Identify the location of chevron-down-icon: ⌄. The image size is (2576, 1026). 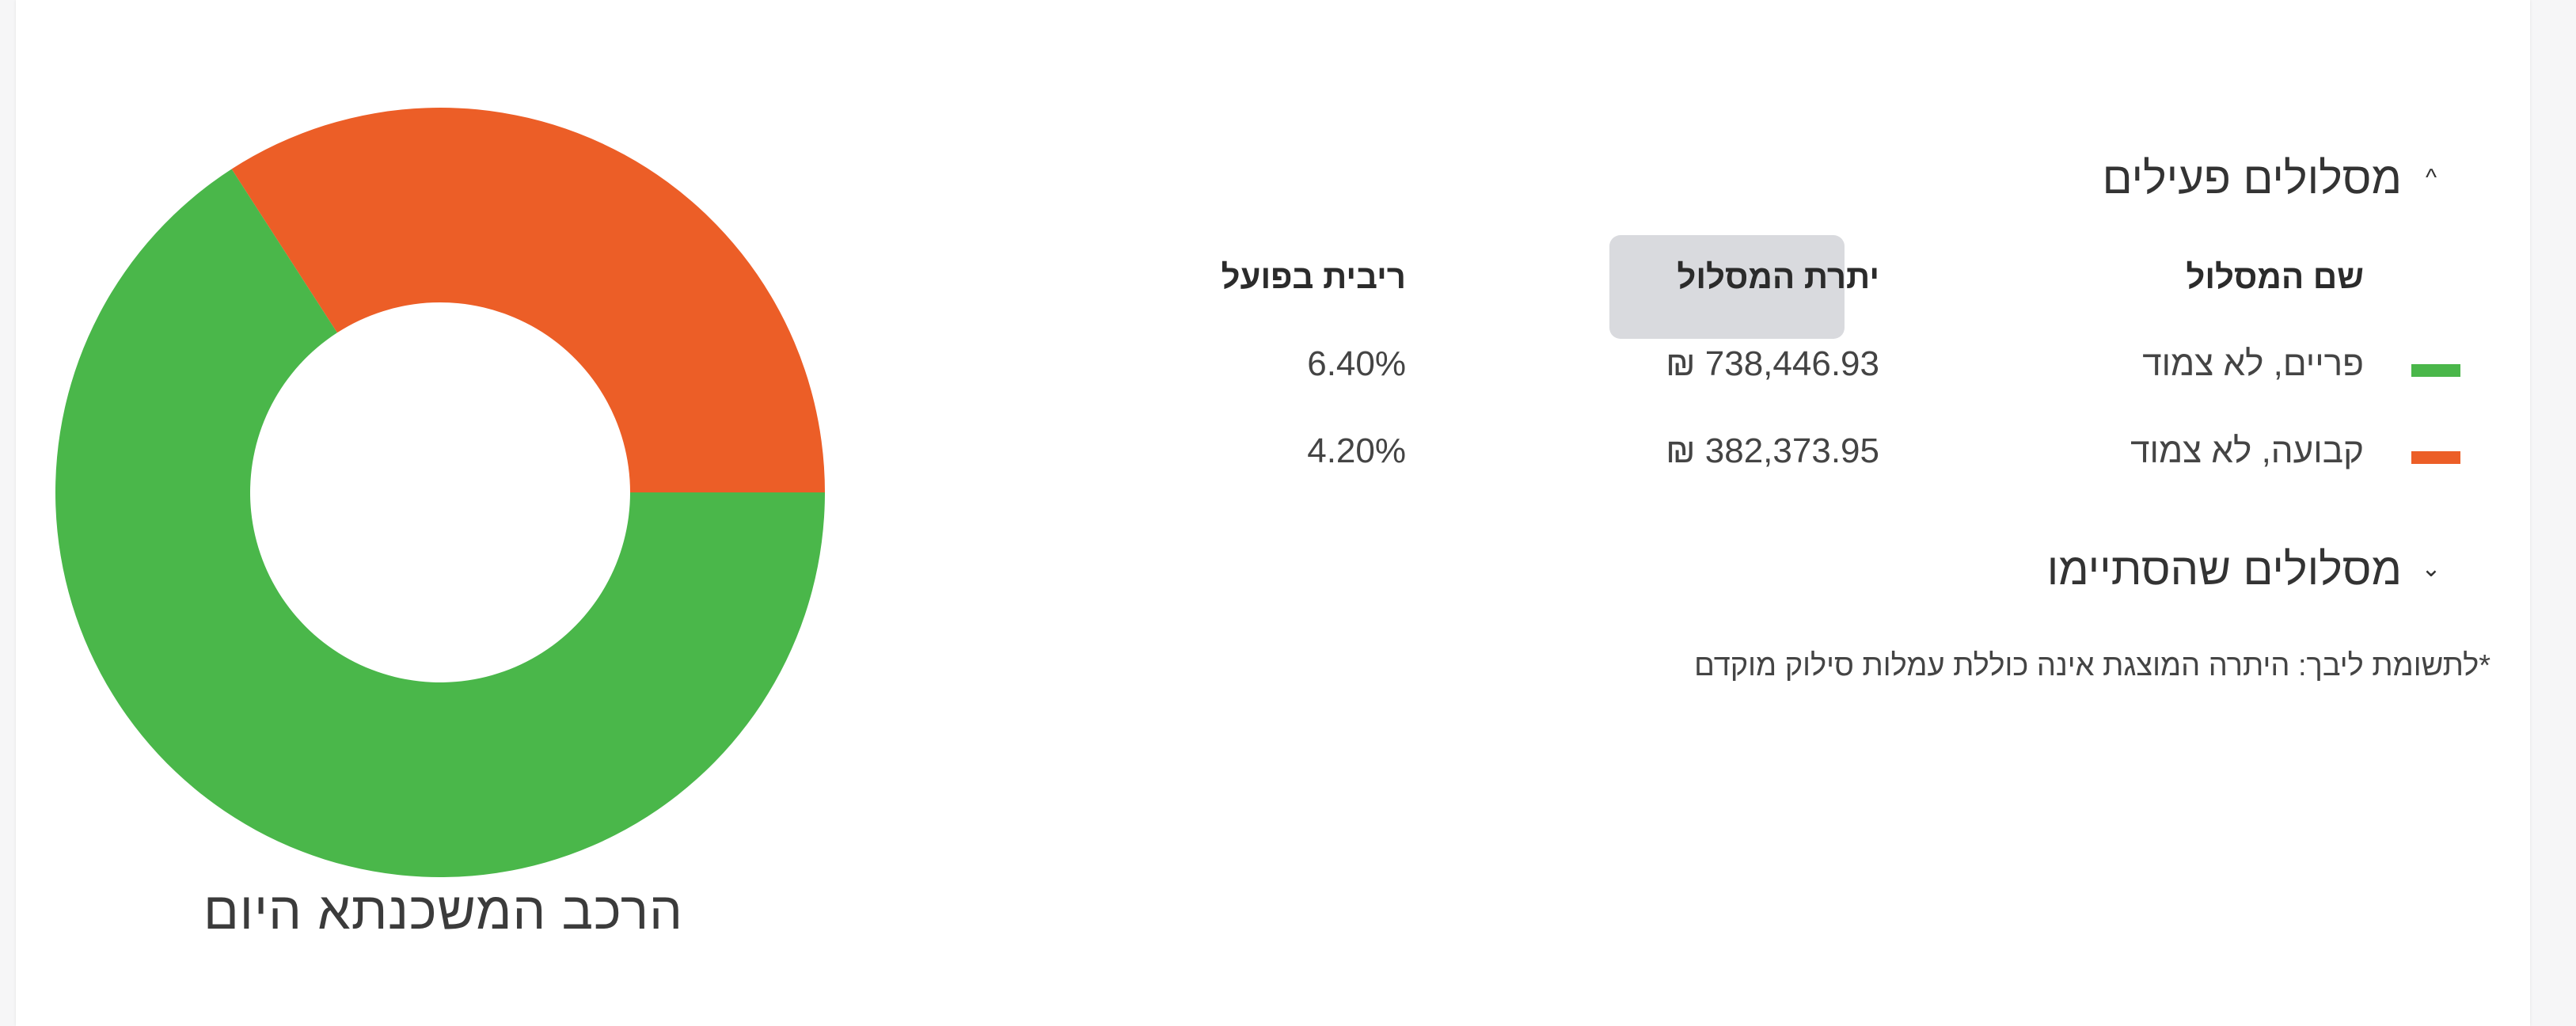
(2431, 569).